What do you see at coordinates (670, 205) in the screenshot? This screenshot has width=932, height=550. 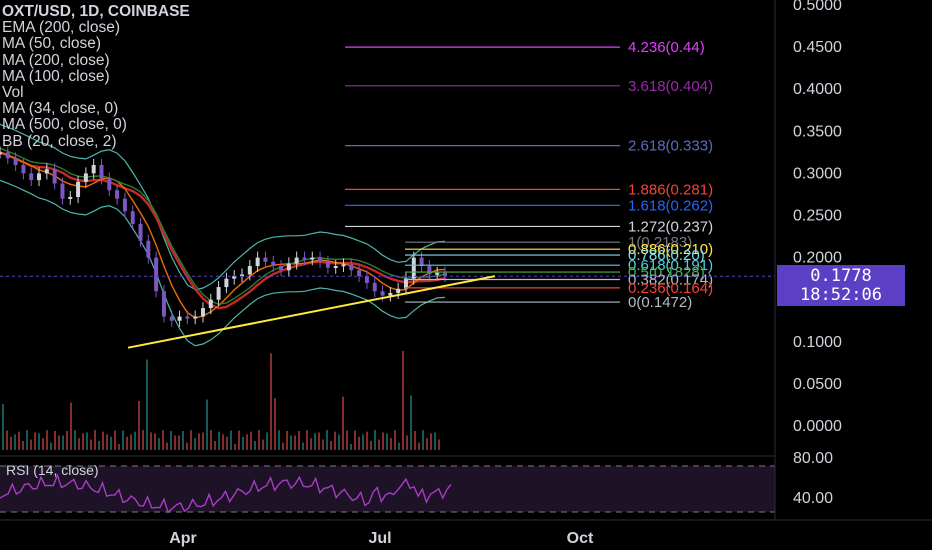 I see `fib-level-label: 1.618(0.262)` at bounding box center [670, 205].